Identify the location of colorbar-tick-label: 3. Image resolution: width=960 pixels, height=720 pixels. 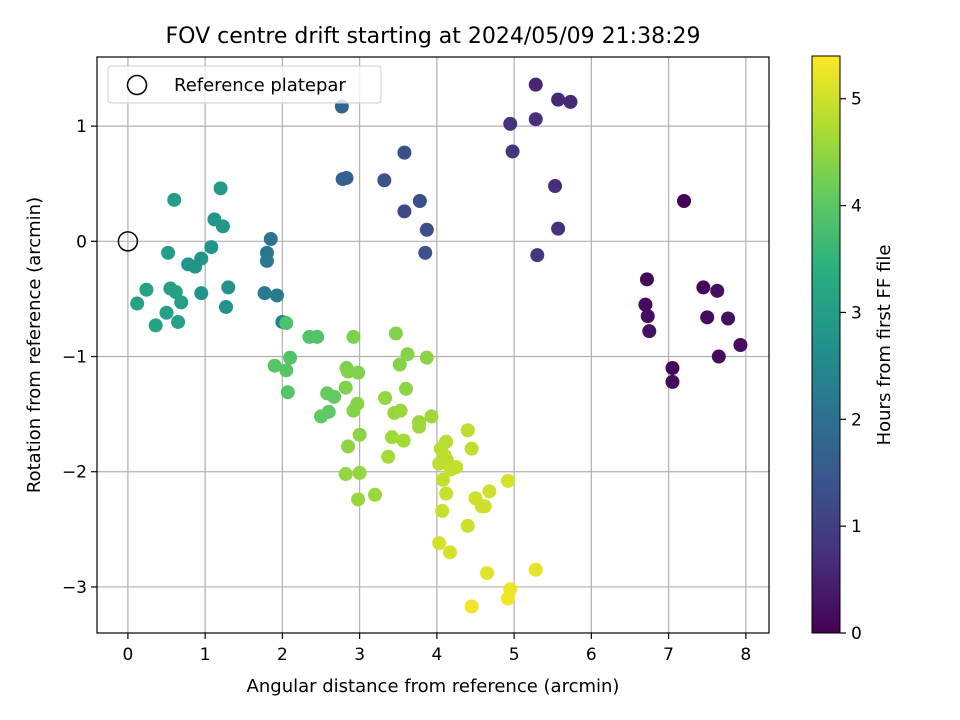
(856, 313).